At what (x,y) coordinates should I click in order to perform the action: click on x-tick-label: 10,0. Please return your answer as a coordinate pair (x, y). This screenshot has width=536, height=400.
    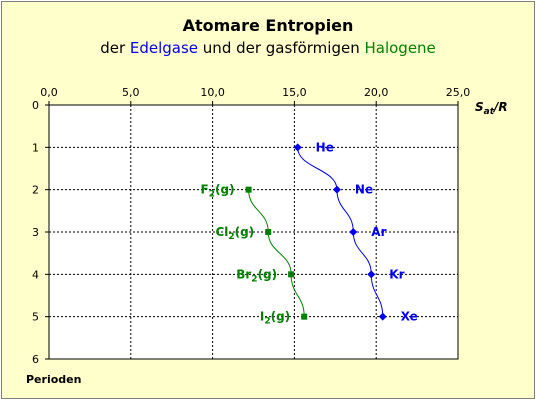
    Looking at the image, I should click on (212, 92).